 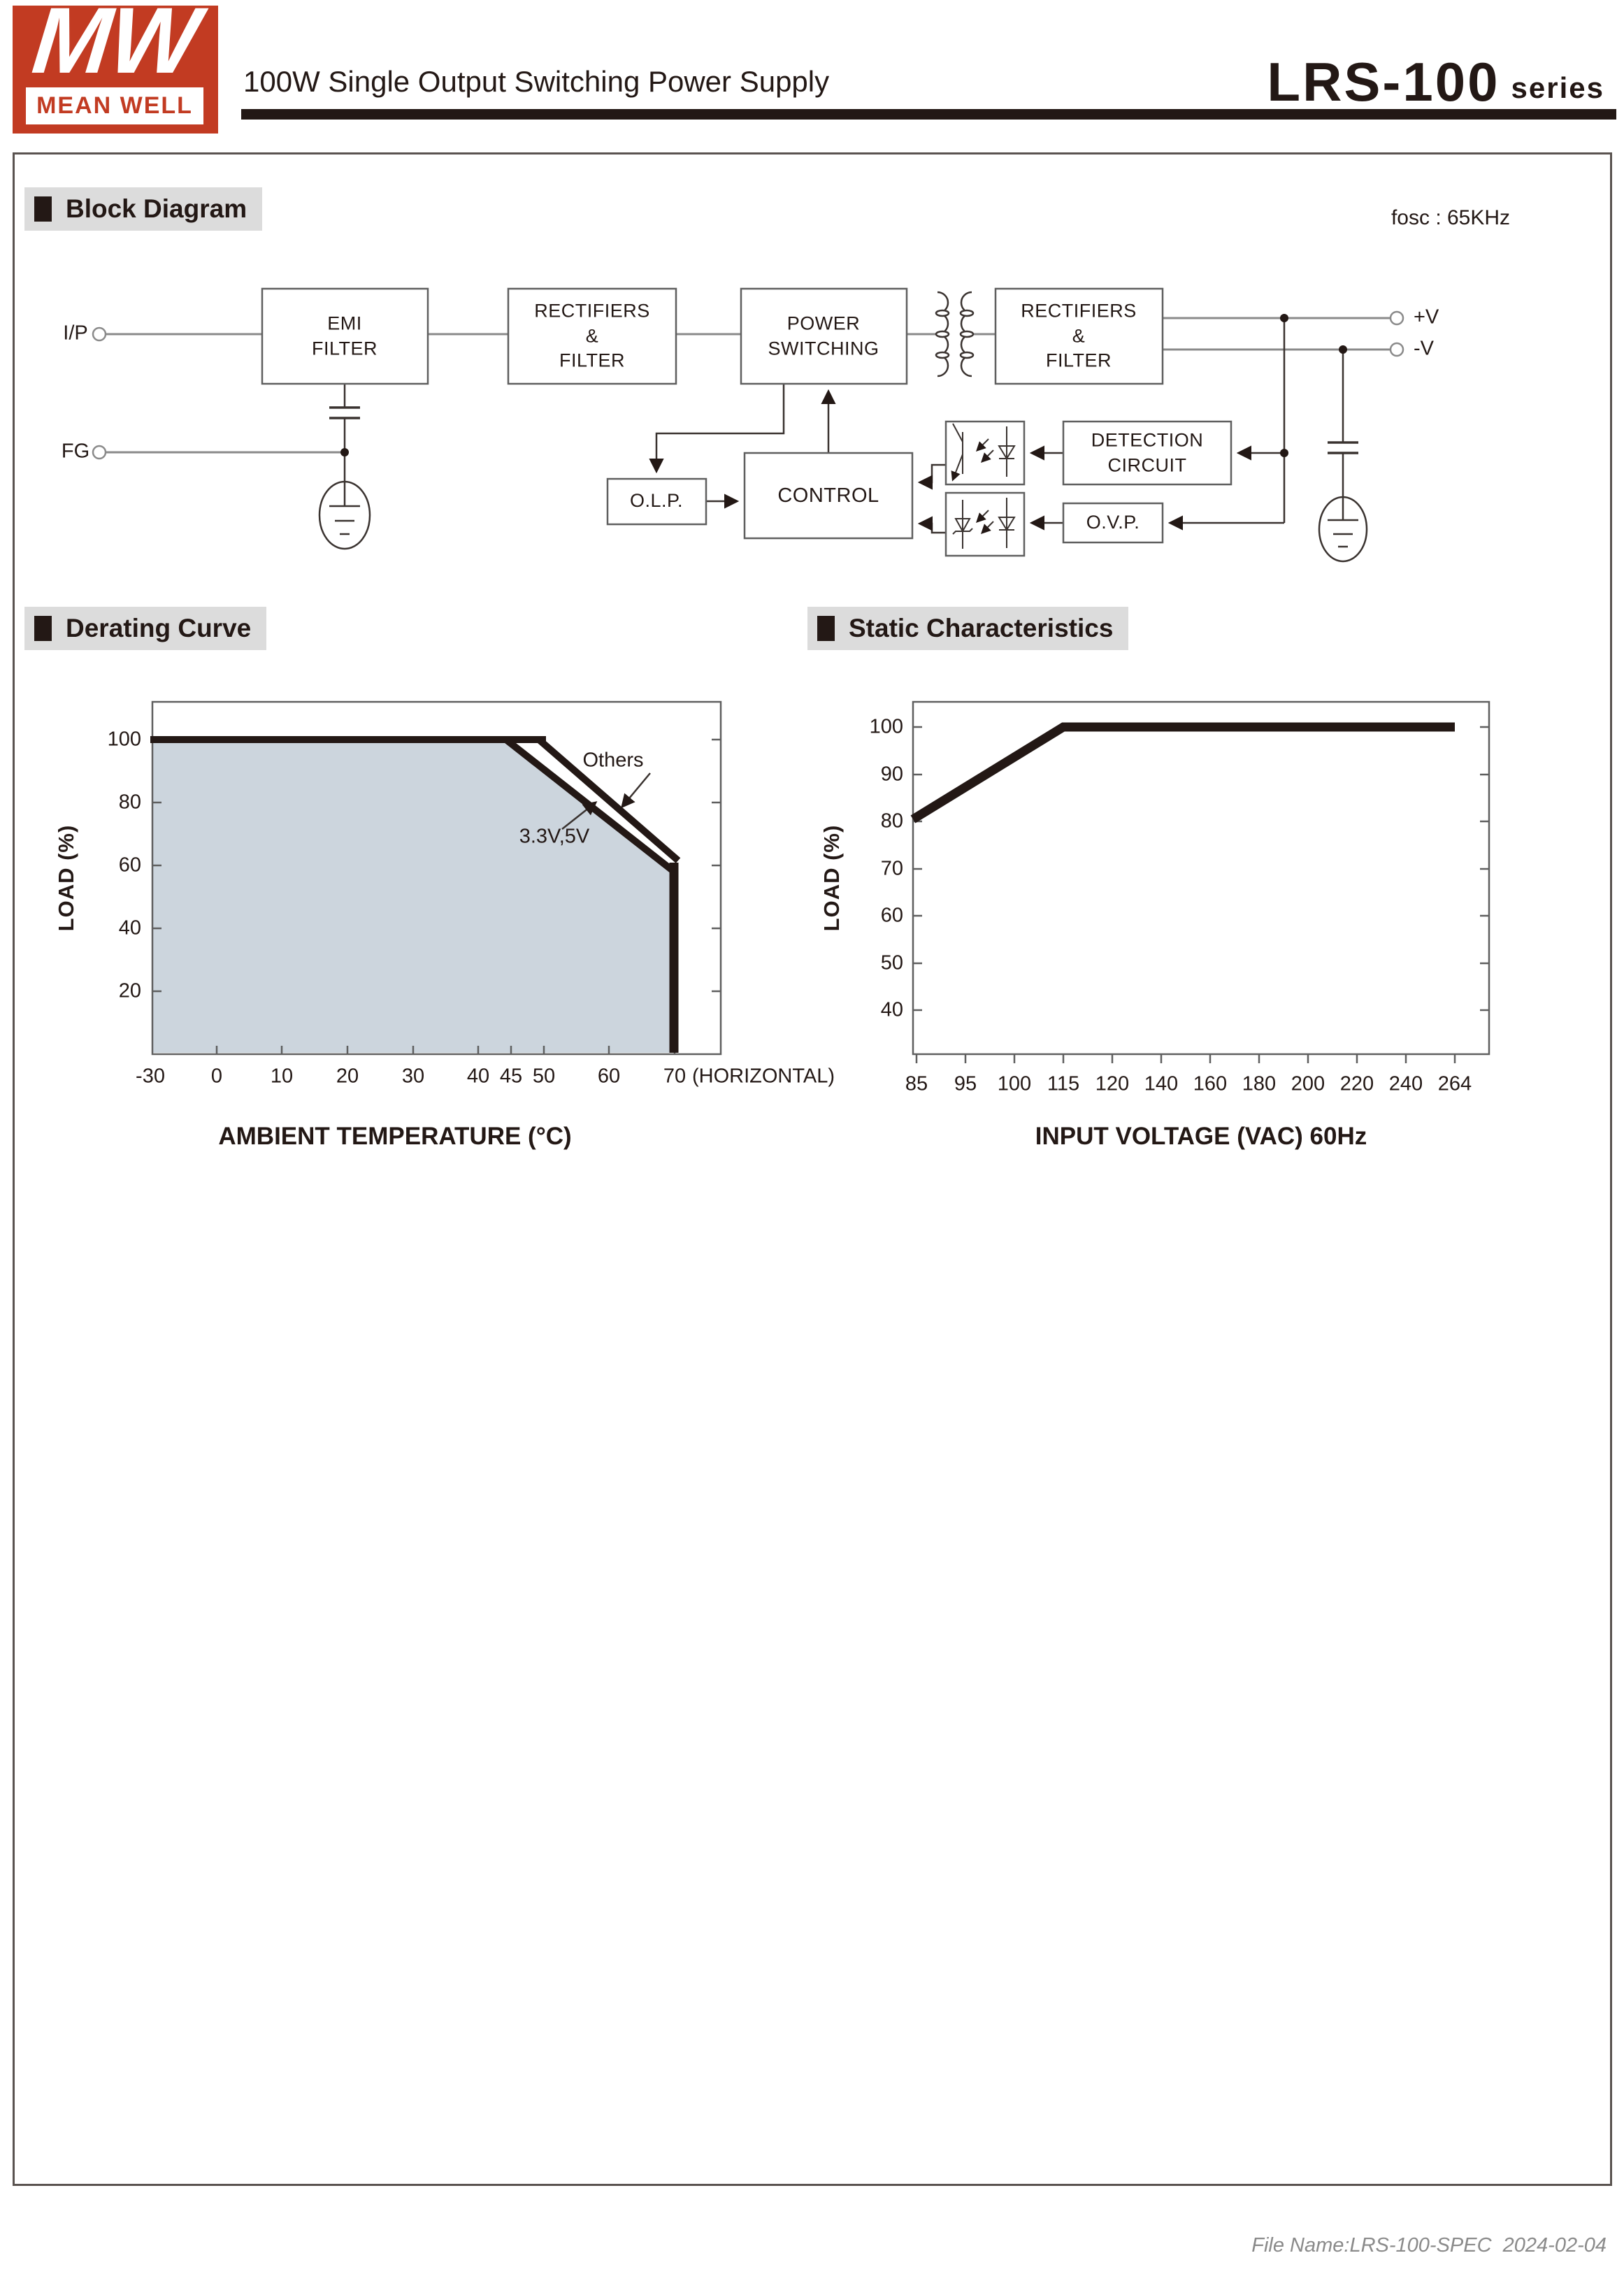 I want to click on emi-filter-label: EMI FILTER, so click(x=345, y=335).